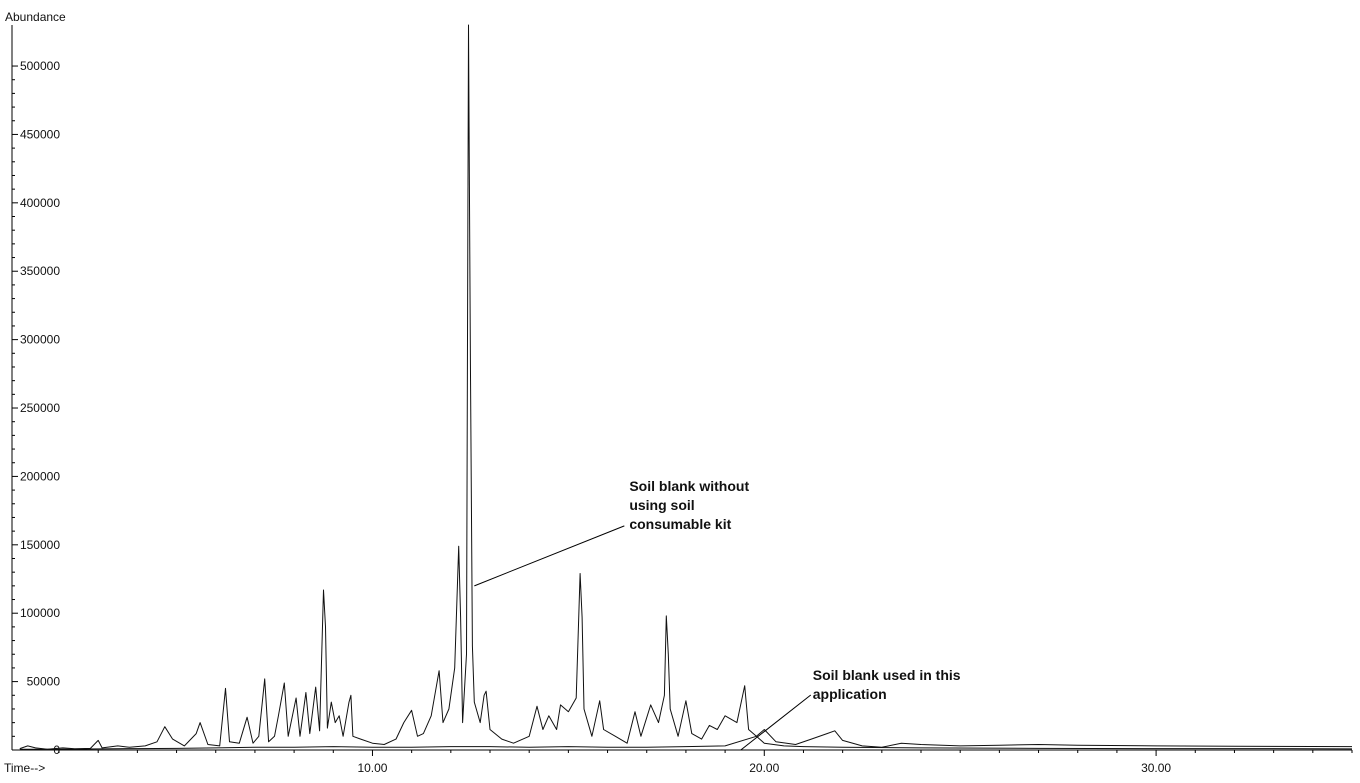 This screenshot has width=1360, height=783. I want to click on y-tick-label: 450000, so click(40, 134).